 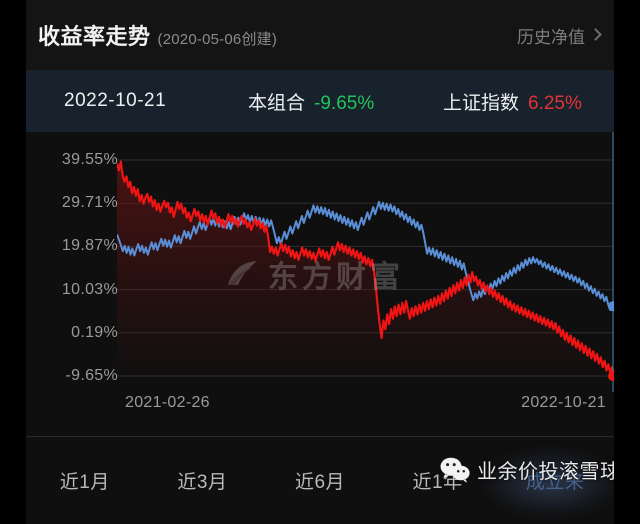 I want to click on index-return-group: 上证指数 6.25%, so click(x=512, y=101).